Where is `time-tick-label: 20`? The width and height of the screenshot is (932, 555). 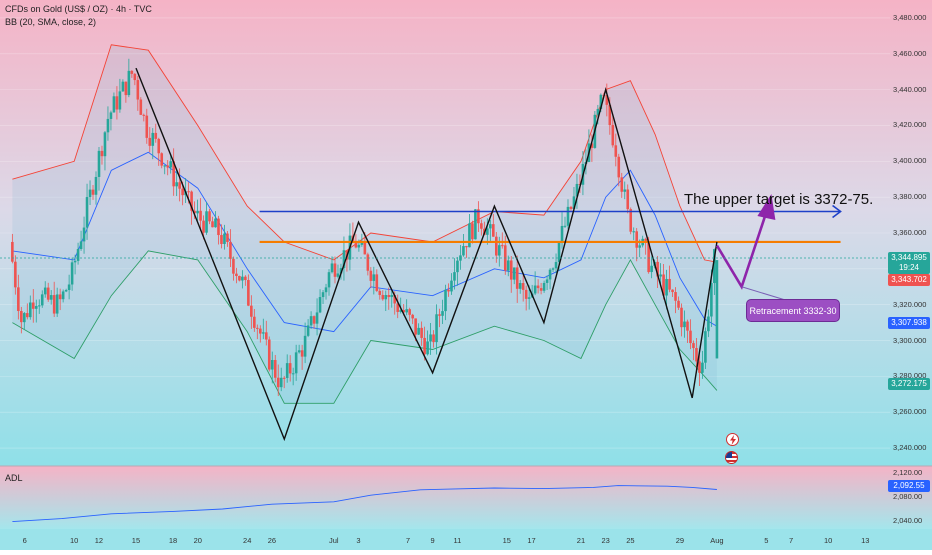 time-tick-label: 20 is located at coordinates (197, 540).